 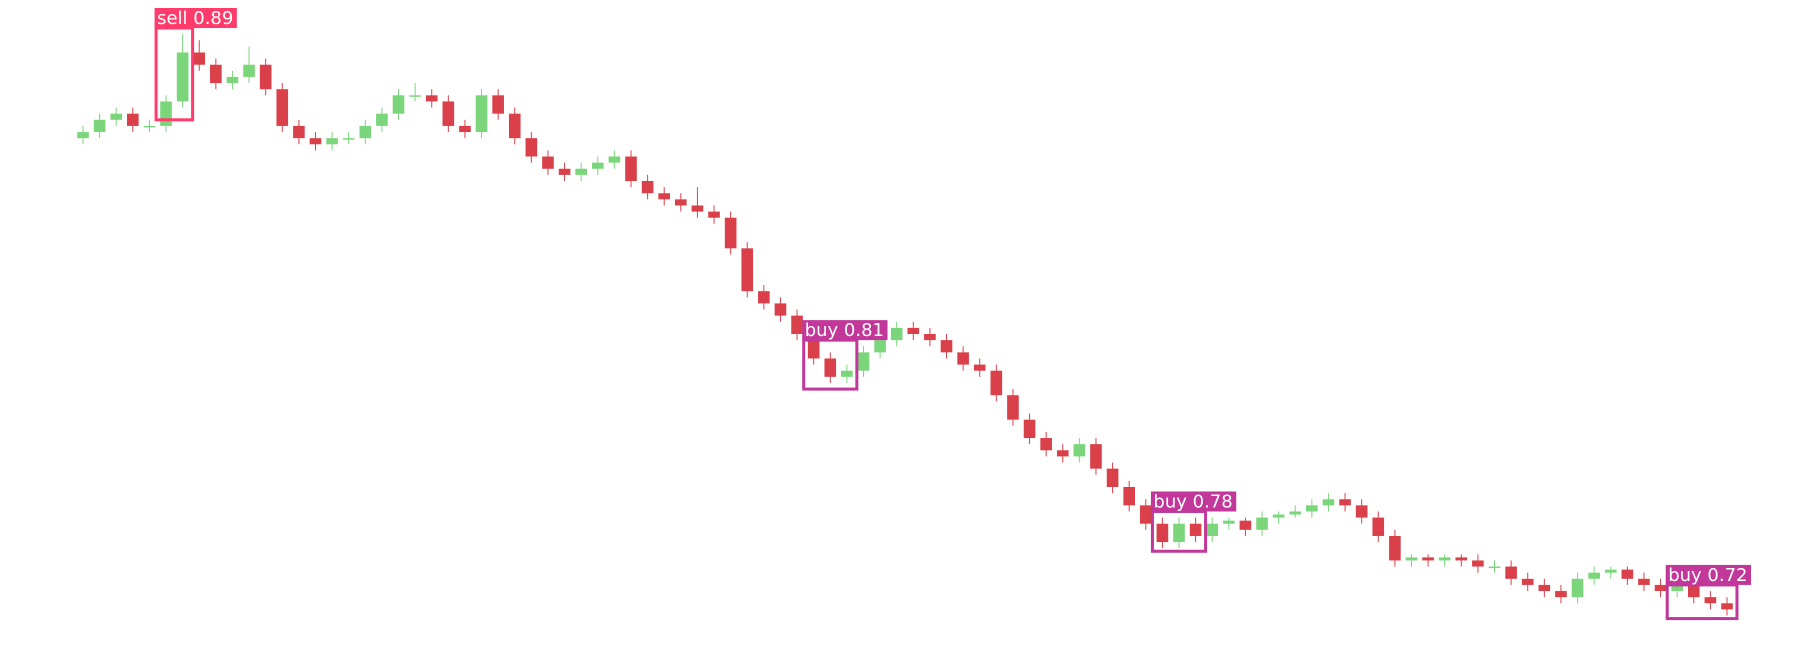 I want to click on detection-label: buy 0.78, so click(x=1192, y=501).